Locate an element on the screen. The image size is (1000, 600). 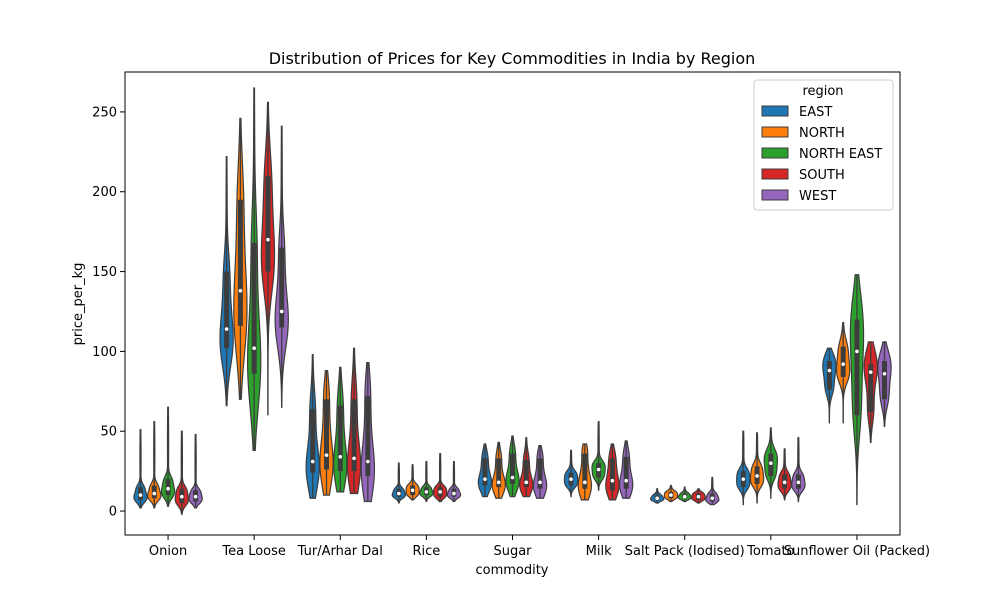
y-tick-label: 250 is located at coordinates (104, 112).